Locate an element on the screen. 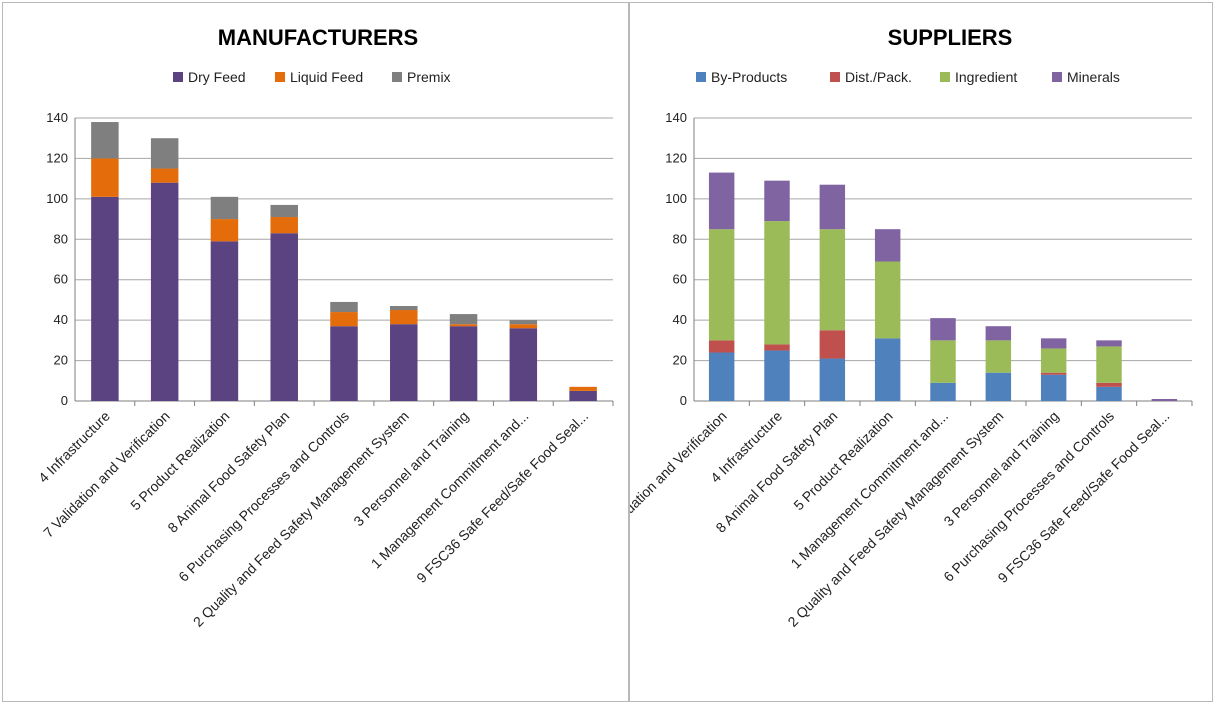 The height and width of the screenshot is (708, 1215). legend-label: Premix is located at coordinates (429, 77).